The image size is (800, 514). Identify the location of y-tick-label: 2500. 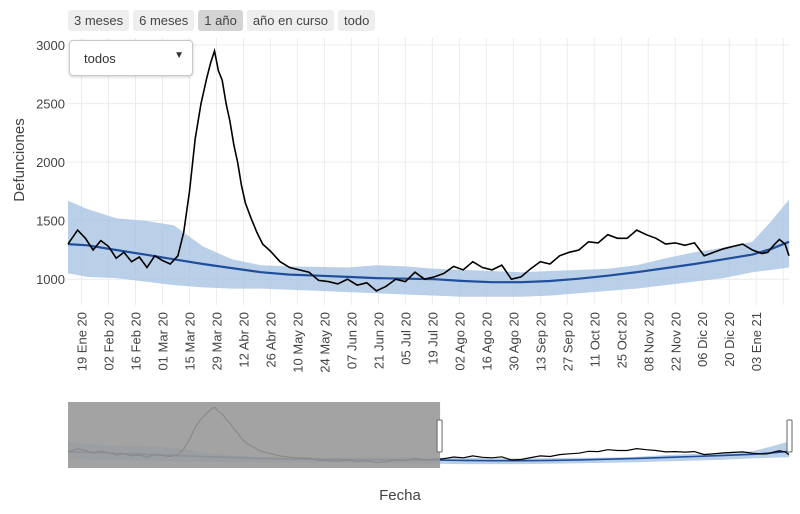
(50, 104).